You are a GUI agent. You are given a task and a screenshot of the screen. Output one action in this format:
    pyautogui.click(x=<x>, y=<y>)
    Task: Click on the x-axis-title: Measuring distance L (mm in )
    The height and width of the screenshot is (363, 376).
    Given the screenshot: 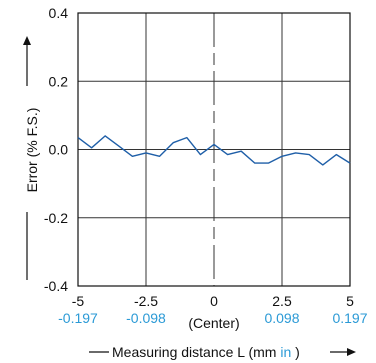 What is the action you would take?
    pyautogui.click(x=222, y=352)
    